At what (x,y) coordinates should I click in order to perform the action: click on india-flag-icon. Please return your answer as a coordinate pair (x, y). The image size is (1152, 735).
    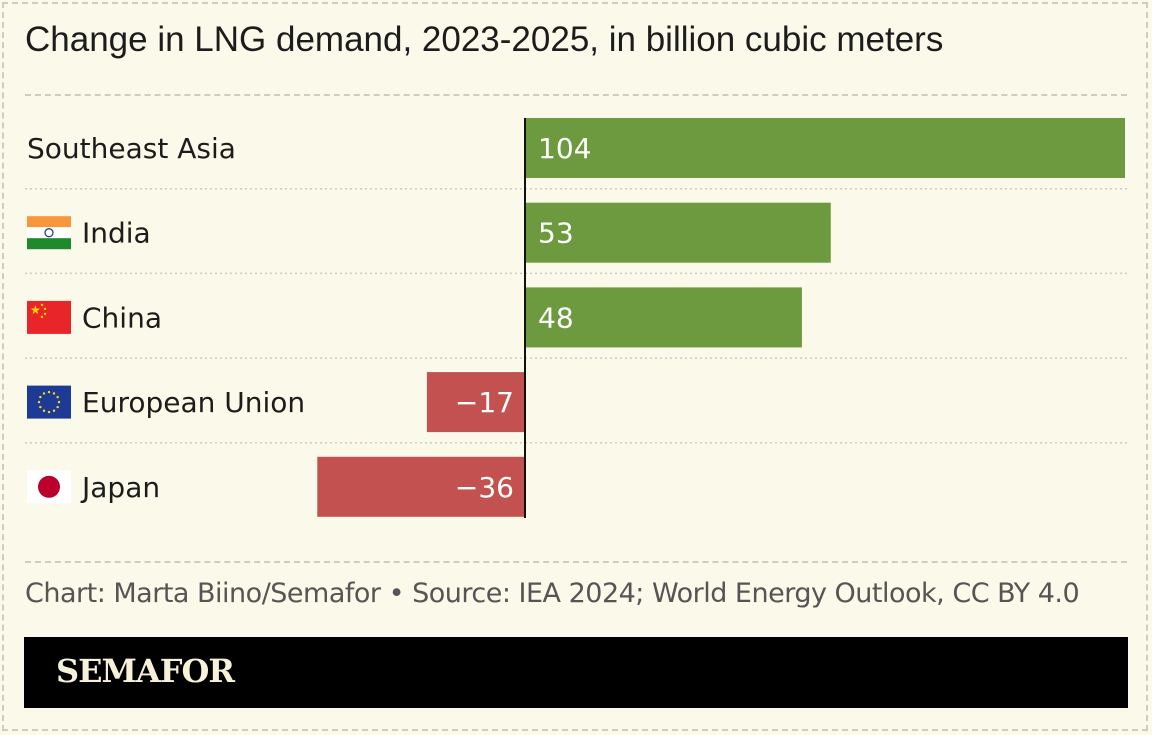
    Looking at the image, I should click on (49, 233).